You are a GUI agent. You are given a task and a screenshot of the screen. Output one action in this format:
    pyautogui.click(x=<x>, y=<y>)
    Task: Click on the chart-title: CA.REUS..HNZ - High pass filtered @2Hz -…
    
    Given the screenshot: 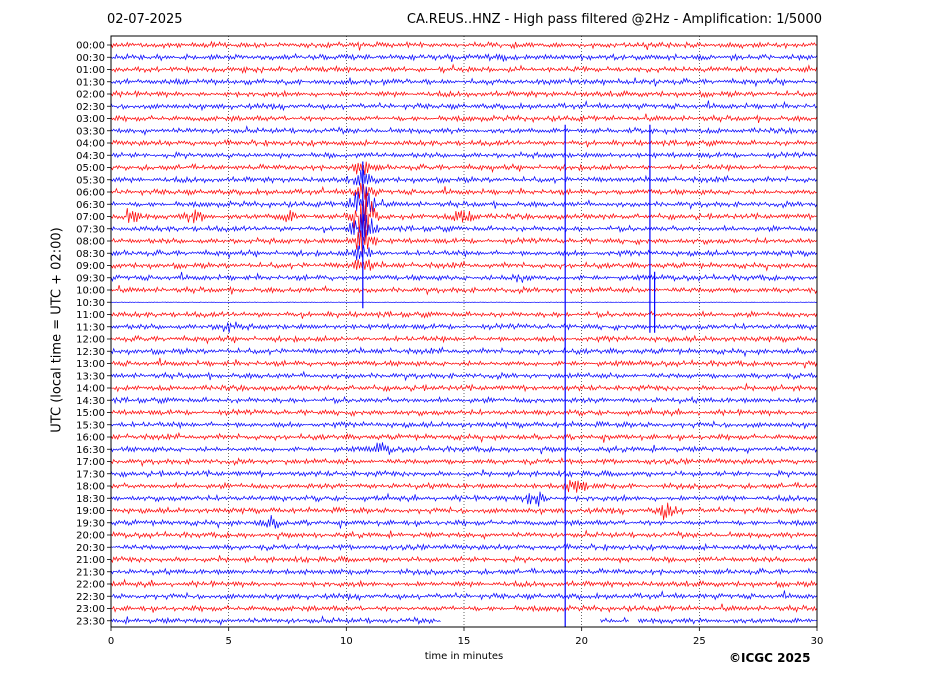 What is the action you would take?
    pyautogui.click(x=614, y=19)
    